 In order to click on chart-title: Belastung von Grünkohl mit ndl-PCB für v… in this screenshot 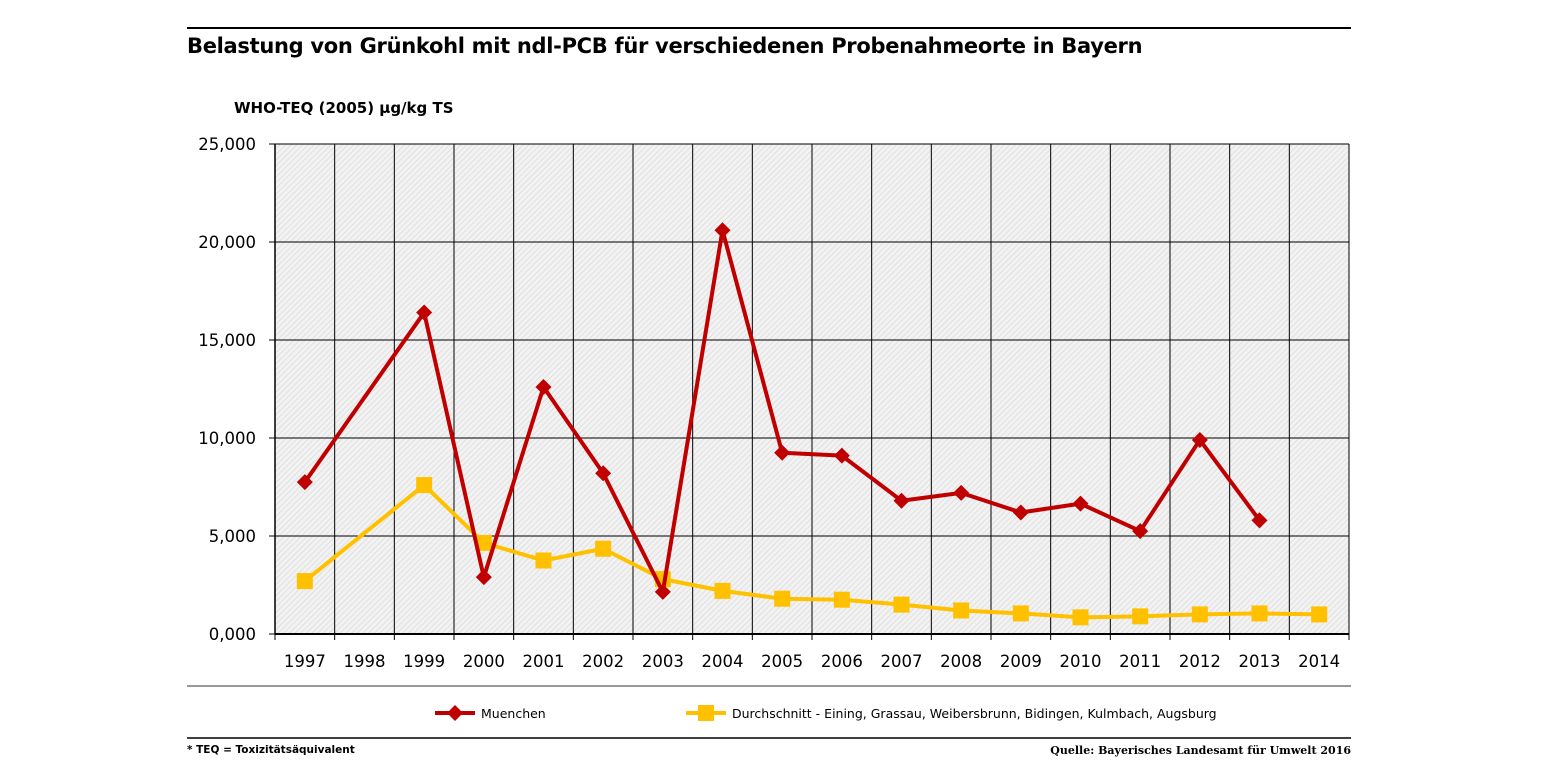, I will do `click(665, 46)`.